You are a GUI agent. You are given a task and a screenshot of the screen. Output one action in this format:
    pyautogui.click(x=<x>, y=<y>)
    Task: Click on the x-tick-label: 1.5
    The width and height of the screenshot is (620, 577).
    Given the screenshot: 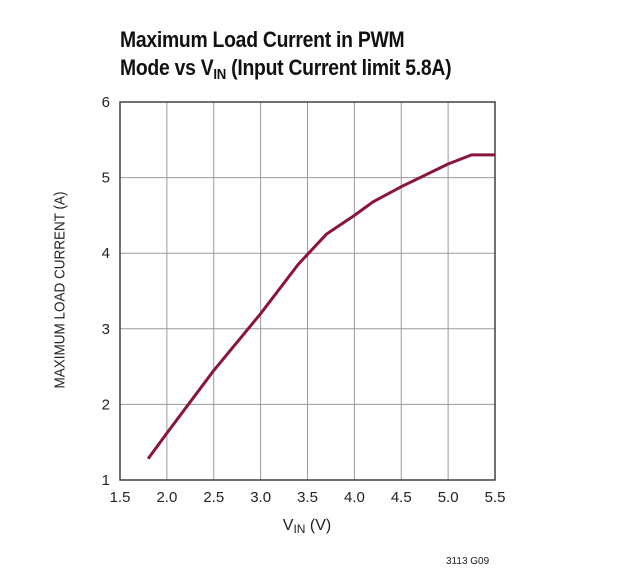 What is the action you would take?
    pyautogui.click(x=120, y=497)
    